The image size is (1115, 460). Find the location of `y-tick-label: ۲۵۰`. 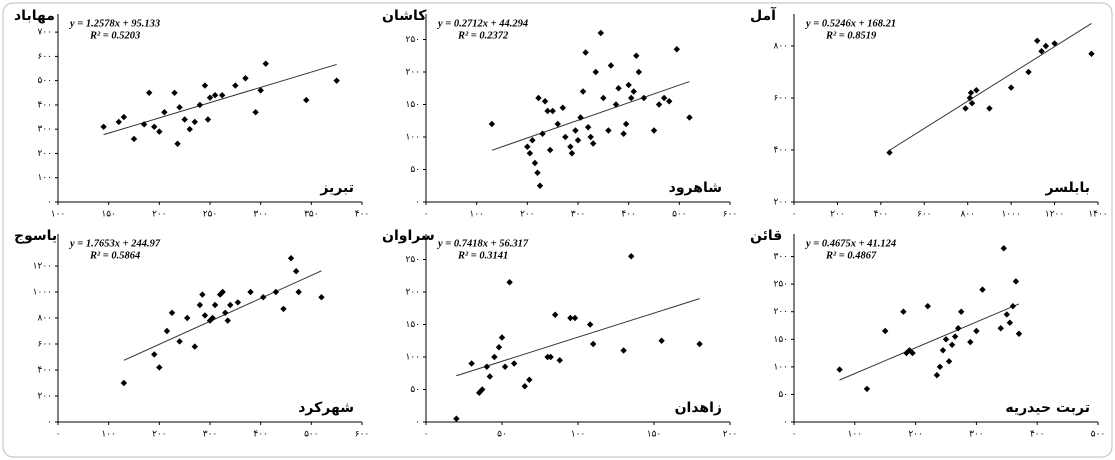

y-tick-label: ۲۵۰ is located at coordinates (412, 40).